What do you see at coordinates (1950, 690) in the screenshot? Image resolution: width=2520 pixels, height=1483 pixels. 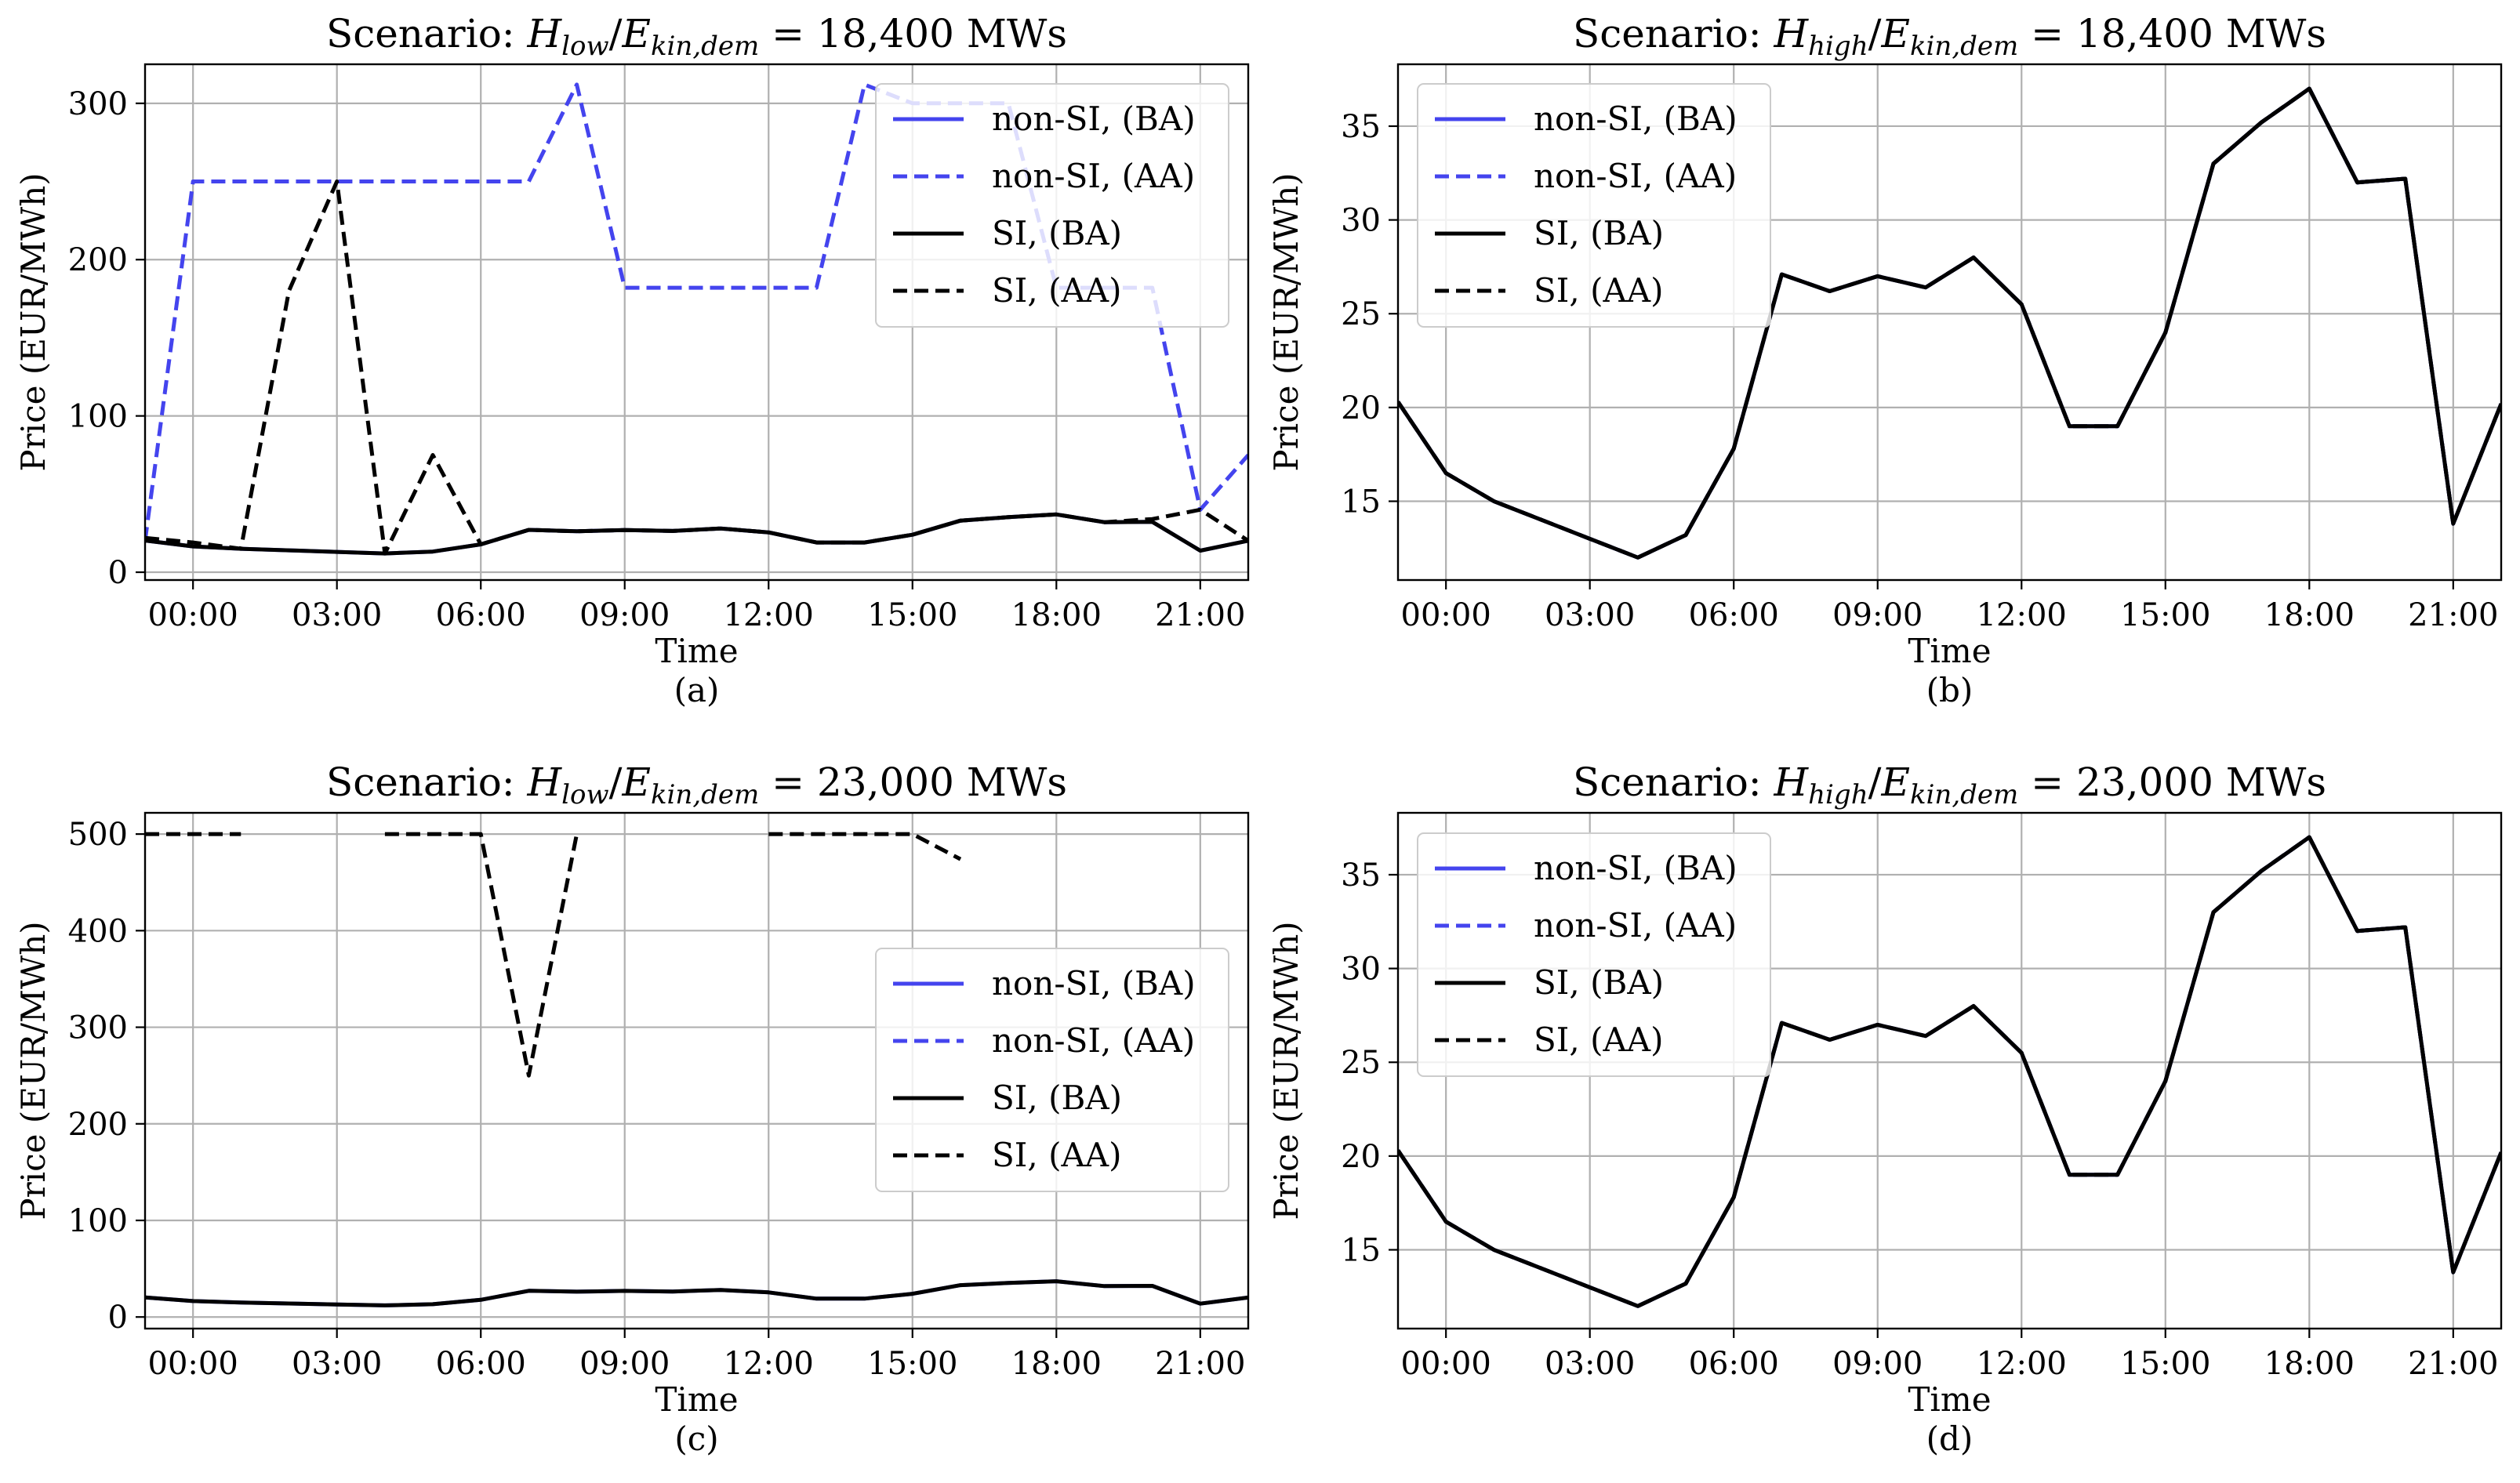 I see `panel-caption: (b)` at bounding box center [1950, 690].